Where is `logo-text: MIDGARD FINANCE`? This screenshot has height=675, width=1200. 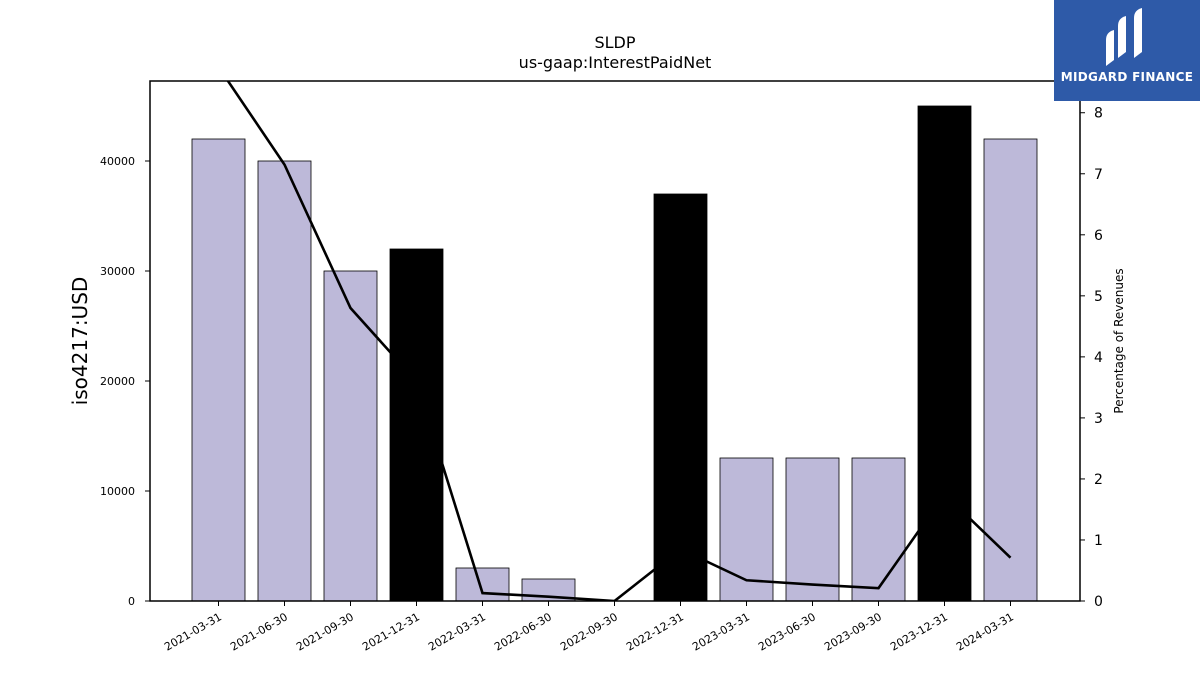
logo-text: MIDGARD FINANCE is located at coordinates (1127, 77).